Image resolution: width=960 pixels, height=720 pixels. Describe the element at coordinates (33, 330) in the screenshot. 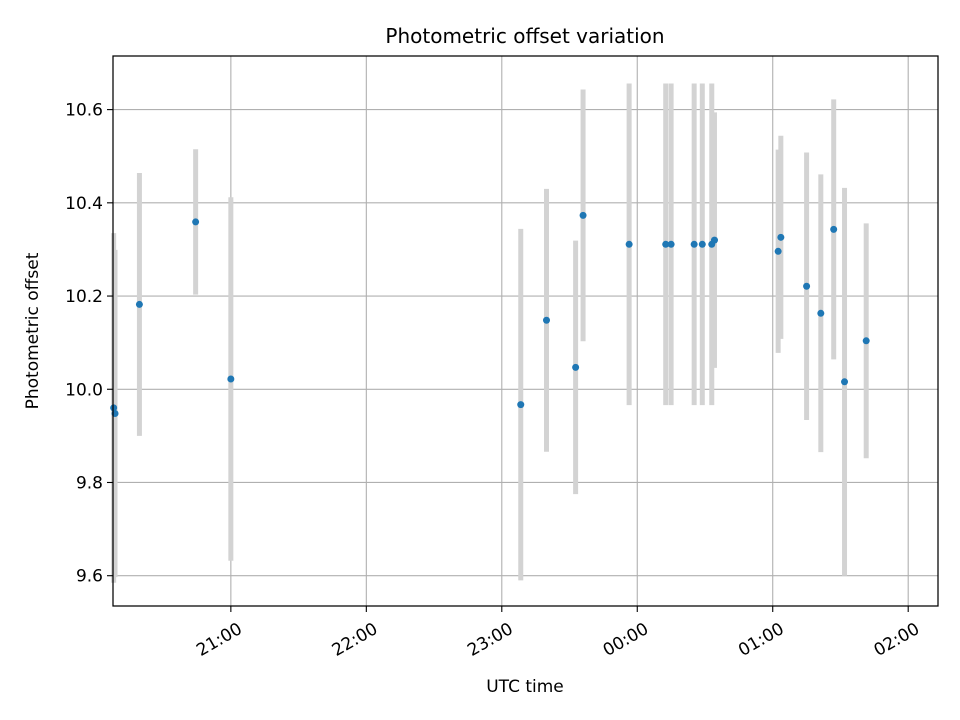

I see `y-axis-label: Photometric offset` at that location.